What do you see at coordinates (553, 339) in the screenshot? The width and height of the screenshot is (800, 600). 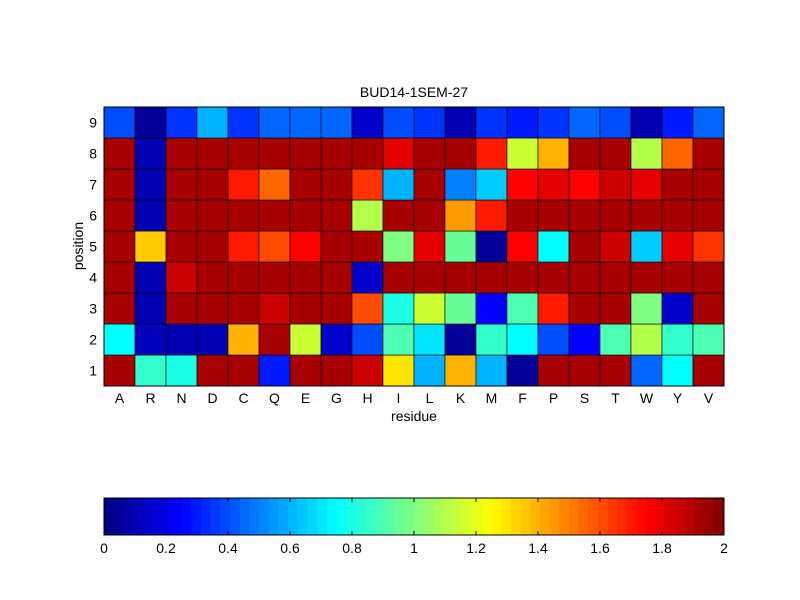 I see `heatmap-cell-2-P` at bounding box center [553, 339].